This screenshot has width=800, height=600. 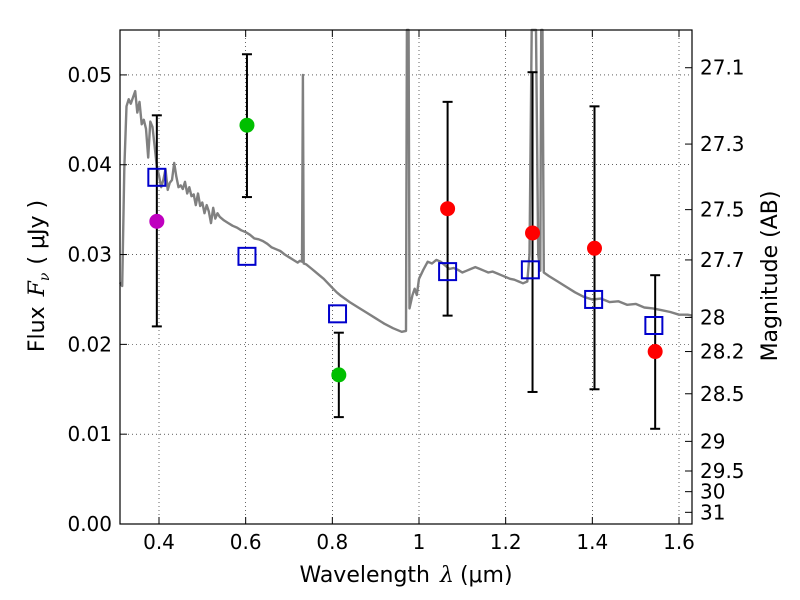 What do you see at coordinates (506, 542) in the screenshot?
I see `x-tick-label: 1.2` at bounding box center [506, 542].